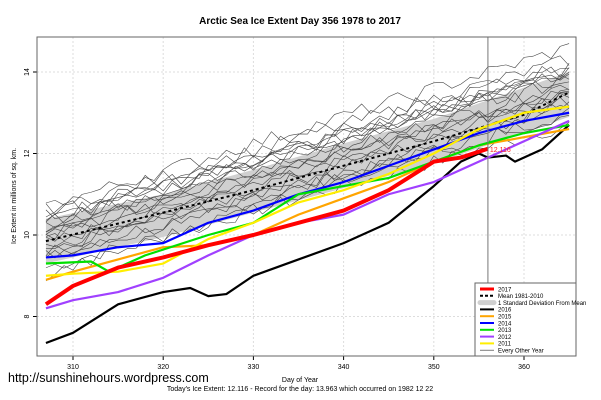 The image size is (601, 400). Describe the element at coordinates (254, 367) in the screenshot. I see `x-tick-label: 330` at that location.